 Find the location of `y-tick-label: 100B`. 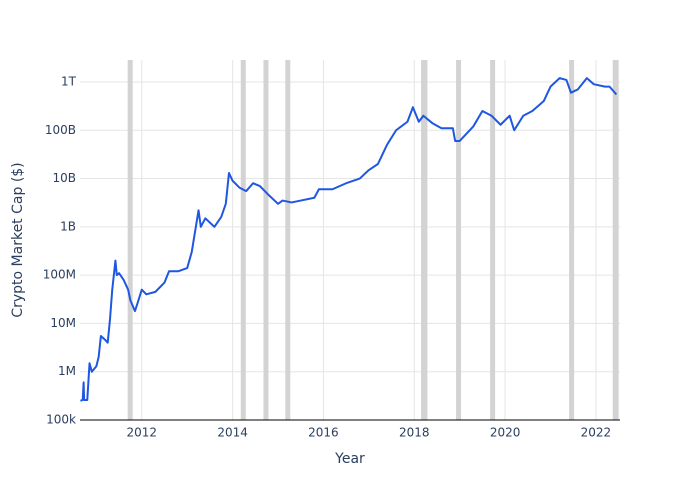

y-tick-label: 100B is located at coordinates (60, 130).